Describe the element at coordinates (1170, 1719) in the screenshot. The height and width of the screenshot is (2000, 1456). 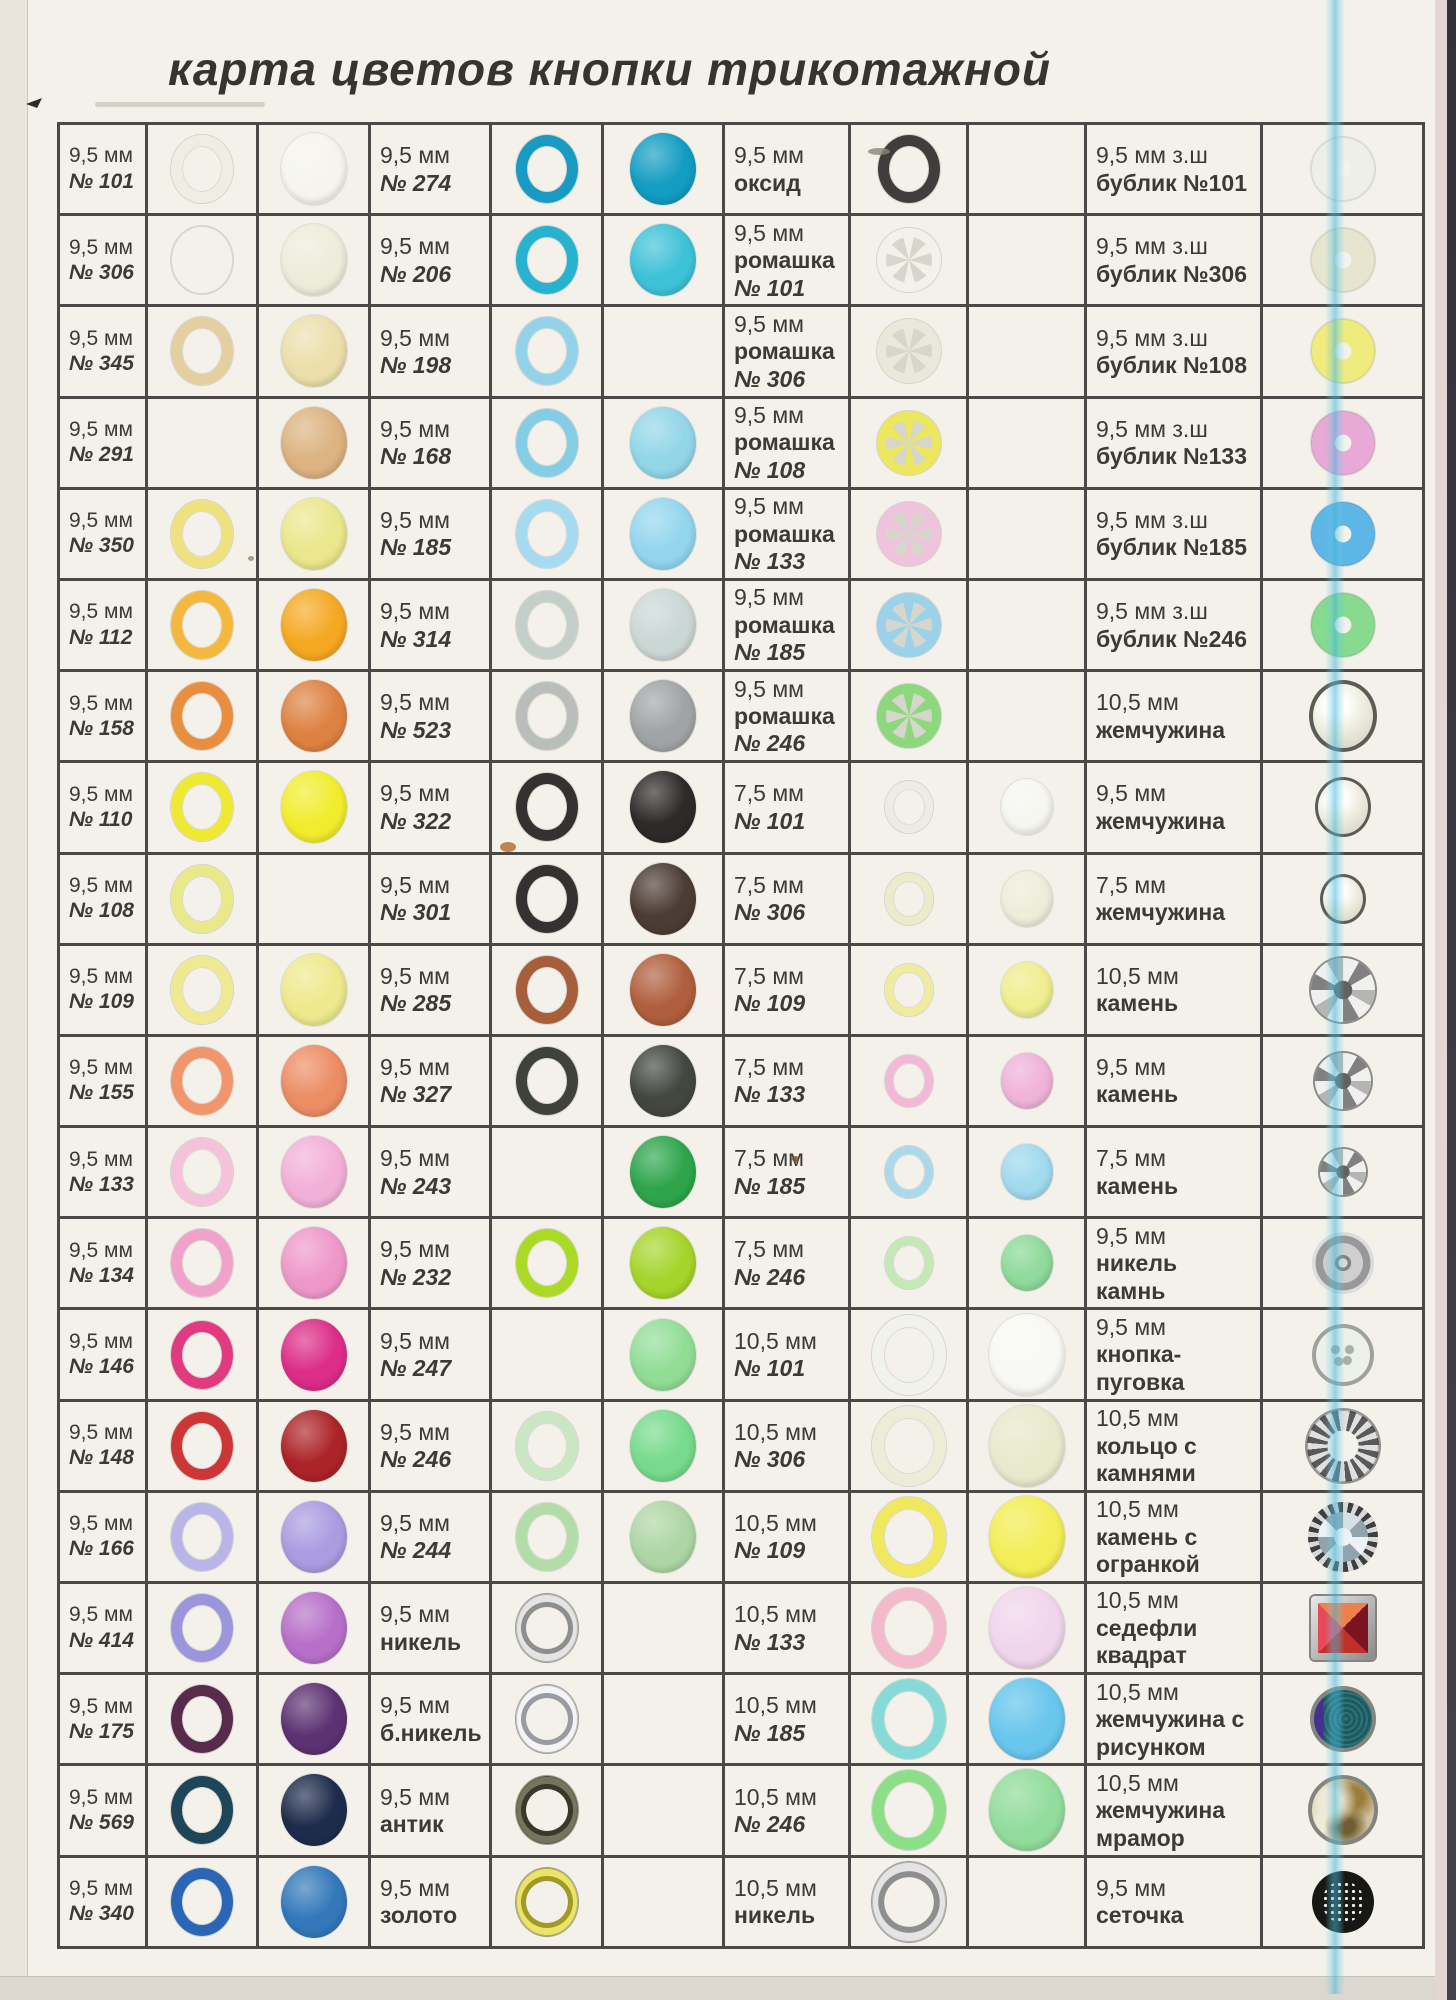
I see `label-line: жемчужина с` at that location.